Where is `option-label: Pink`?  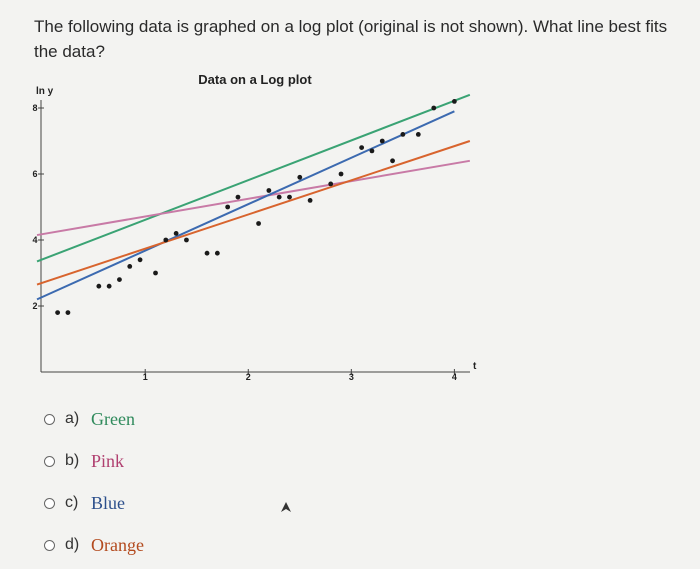 option-label: Pink is located at coordinates (108, 460).